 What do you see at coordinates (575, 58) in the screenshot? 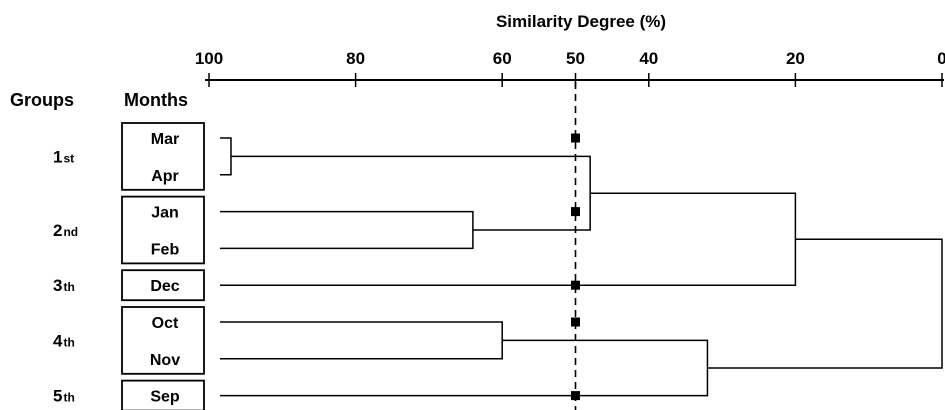
I see `x-tick-label-50: 50` at bounding box center [575, 58].